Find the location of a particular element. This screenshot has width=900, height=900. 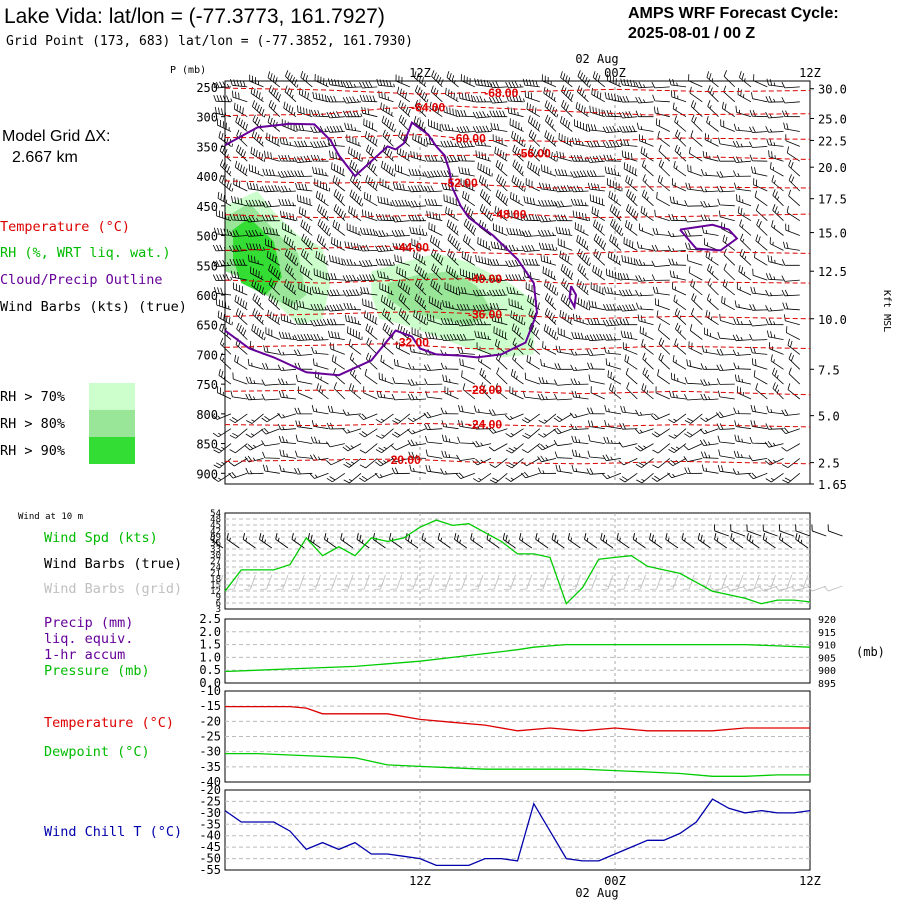

pressure-tick-label: 400 is located at coordinates (207, 177).